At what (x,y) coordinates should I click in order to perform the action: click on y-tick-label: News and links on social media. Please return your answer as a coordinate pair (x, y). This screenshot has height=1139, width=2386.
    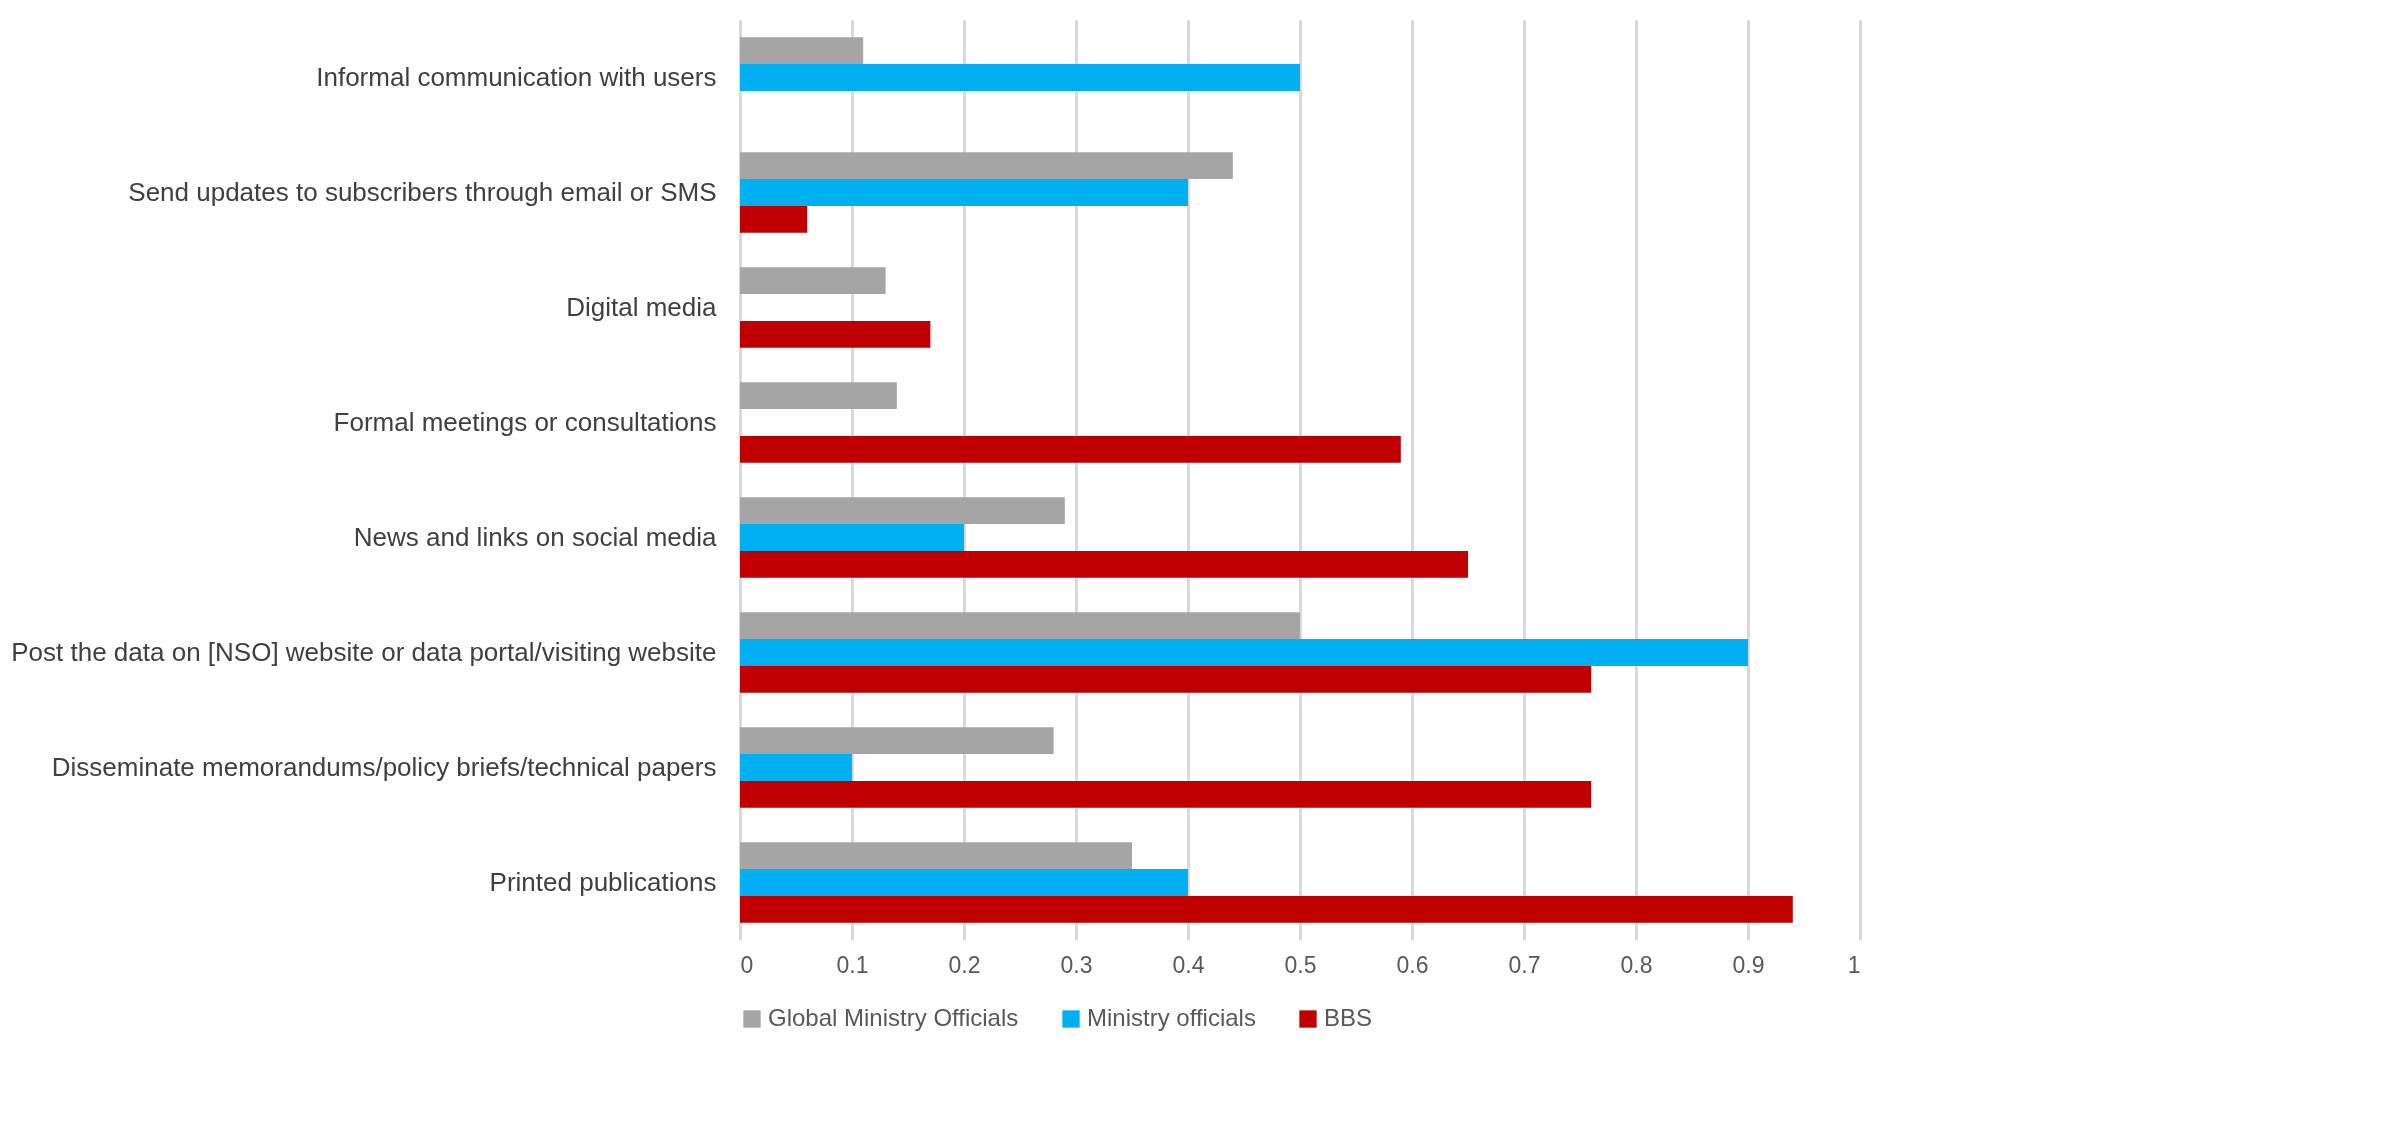
    Looking at the image, I should click on (535, 536).